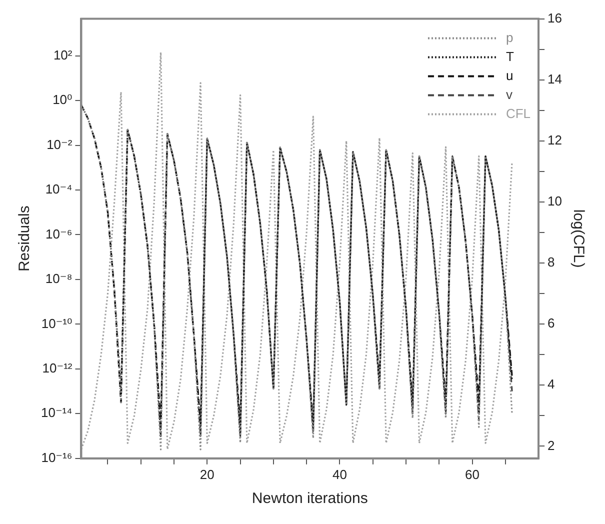 The height and width of the screenshot is (524, 605). What do you see at coordinates (339, 474) in the screenshot?
I see `x-tick-label: 40` at bounding box center [339, 474].